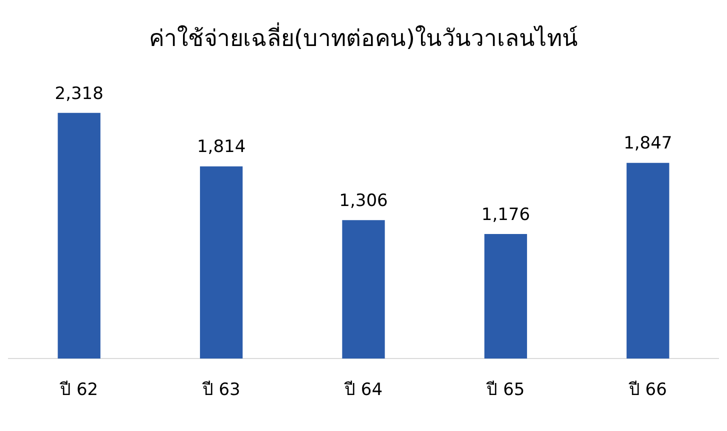 The image size is (727, 431). I want to click on data-label: 2,318, so click(79, 94).